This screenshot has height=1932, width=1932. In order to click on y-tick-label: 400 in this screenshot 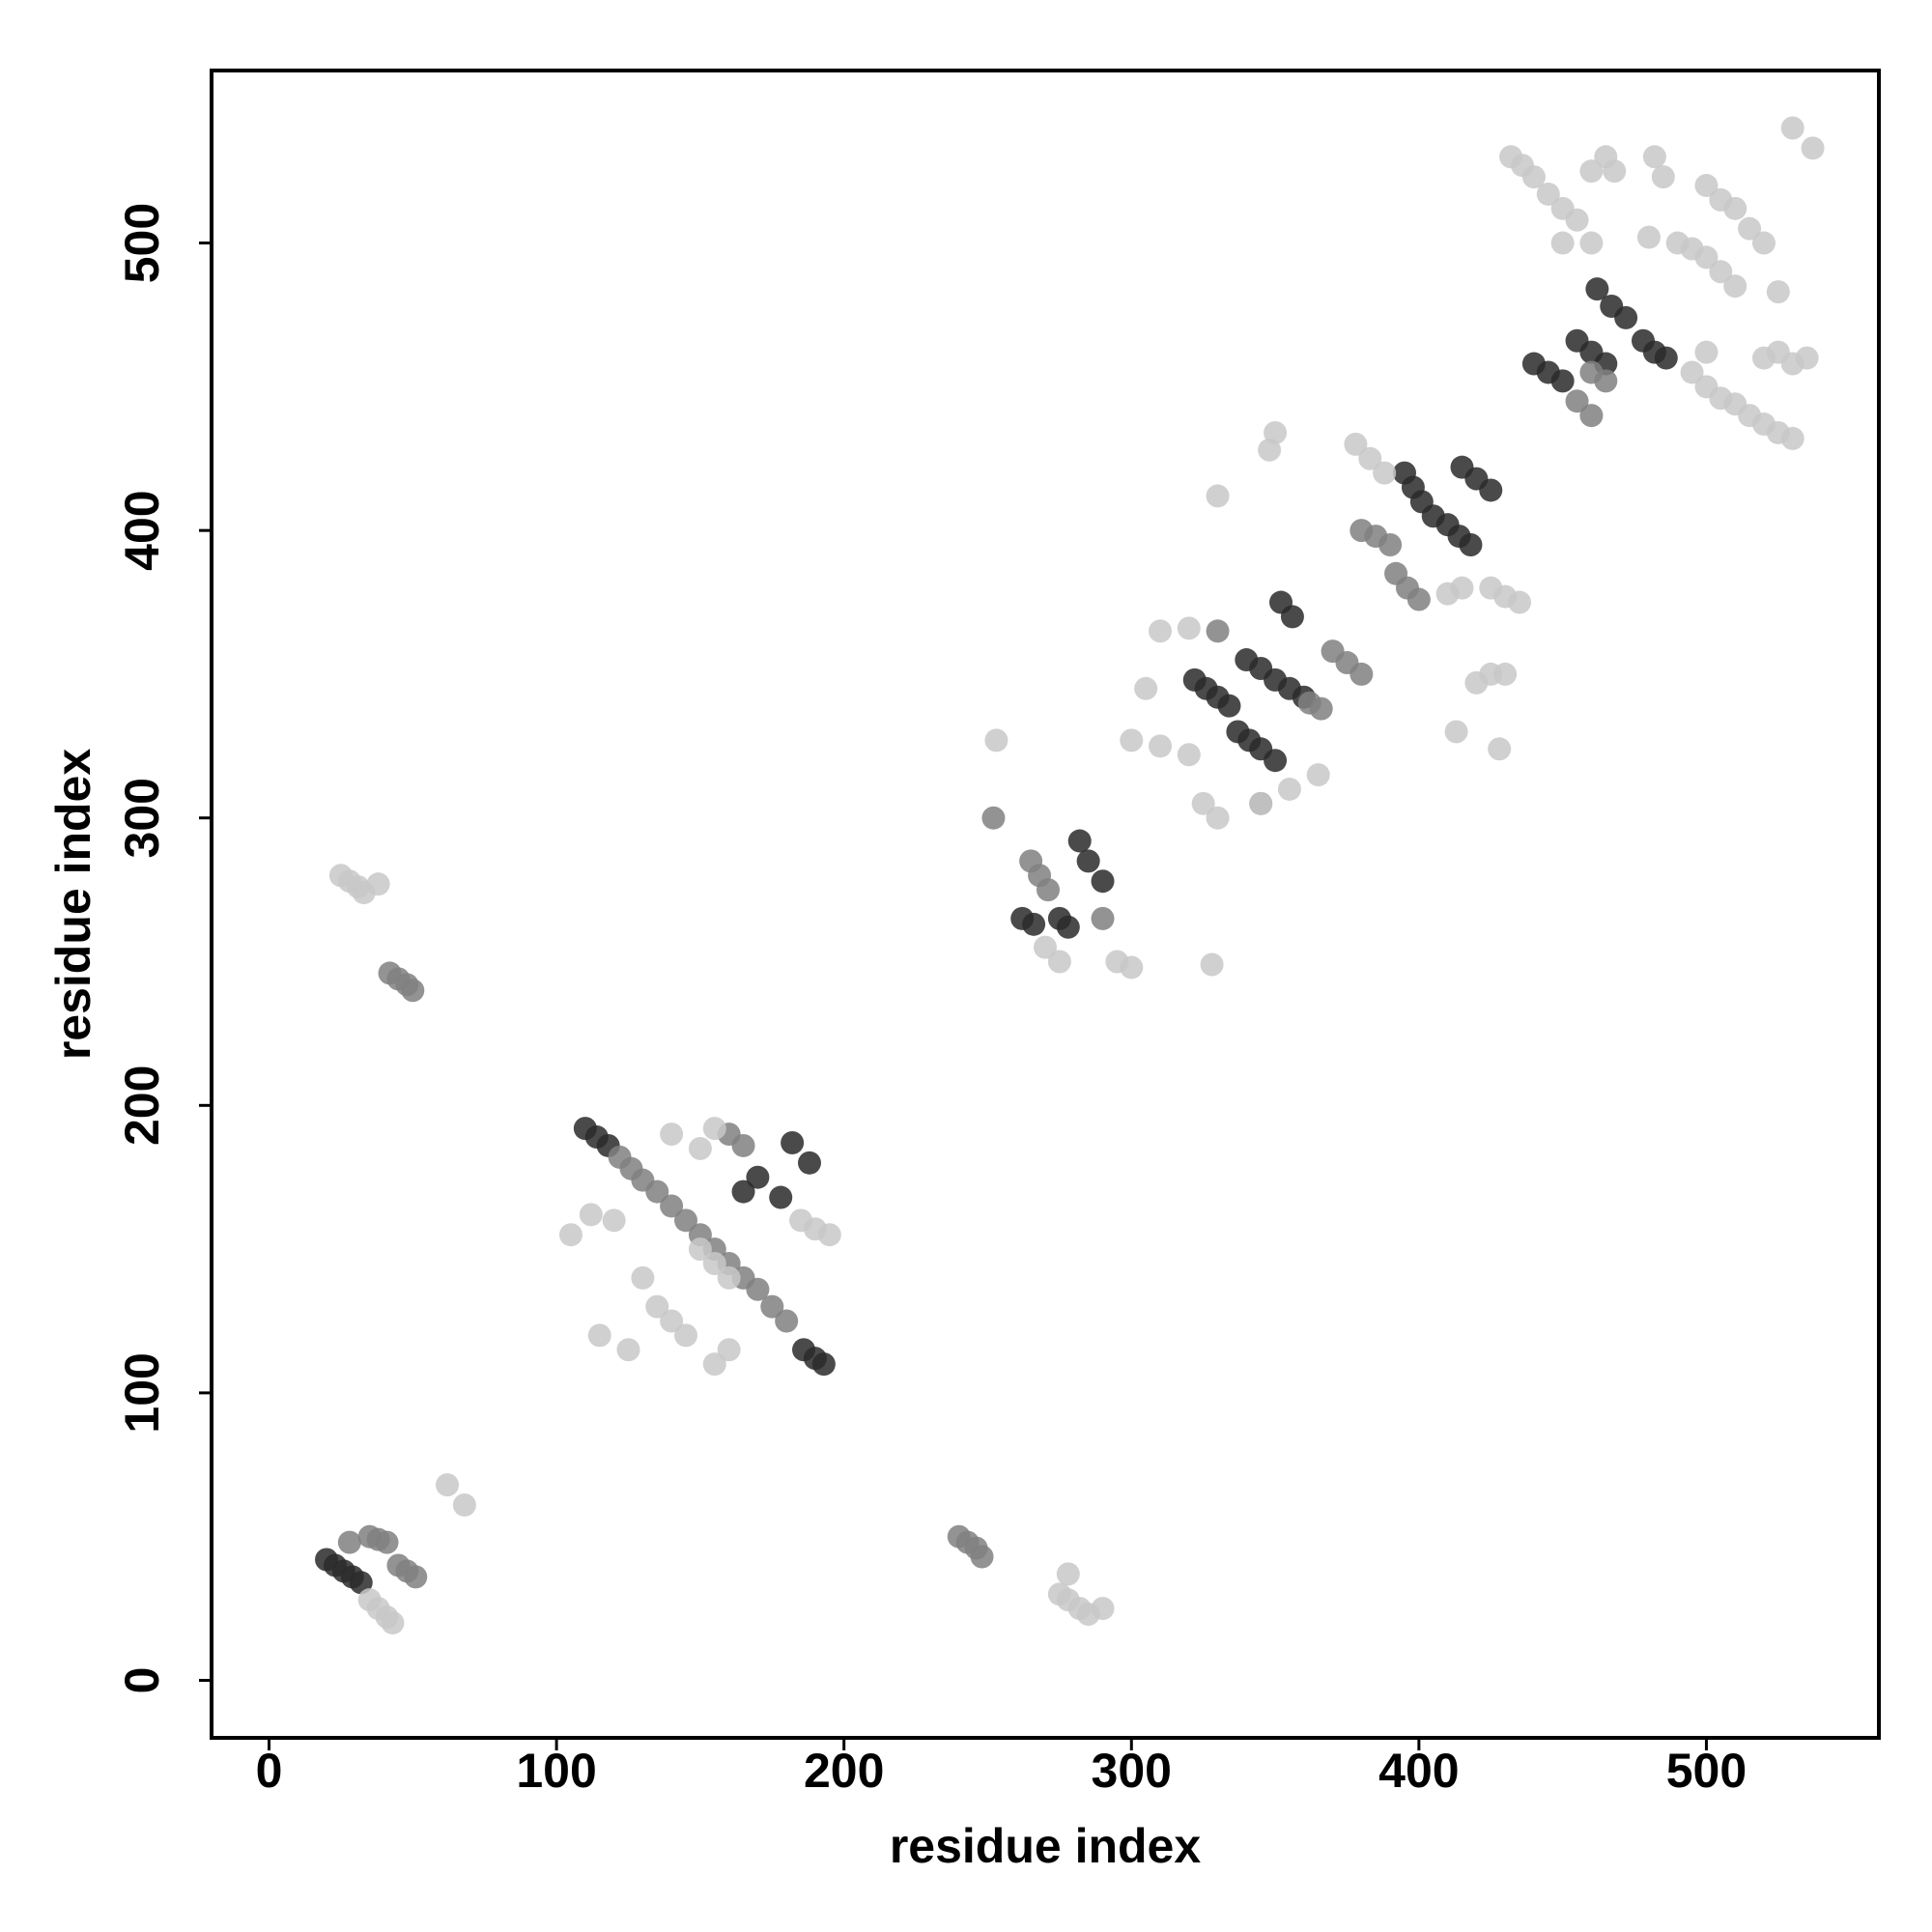, I will do `click(142, 530)`.